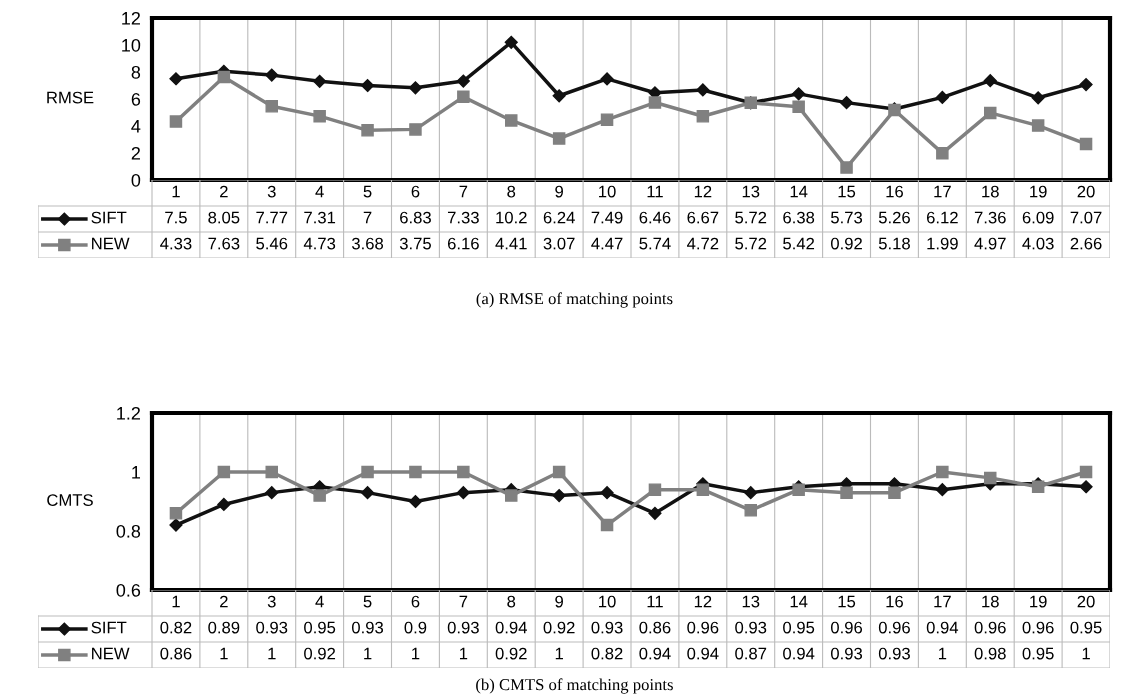  What do you see at coordinates (990, 601) in the screenshot?
I see `x-tick-label: 18` at bounding box center [990, 601].